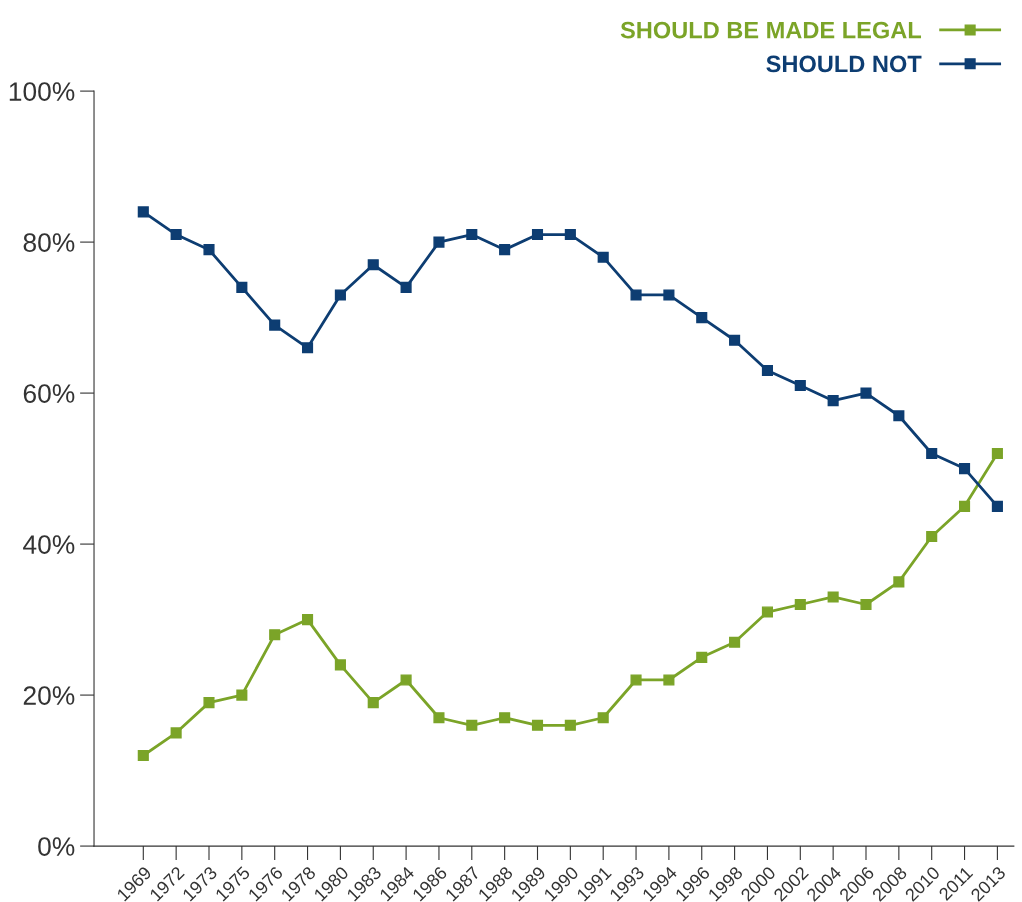 This screenshot has height=902, width=1022. Describe the element at coordinates (49, 242) in the screenshot. I see `y-tick-label: 80%` at that location.